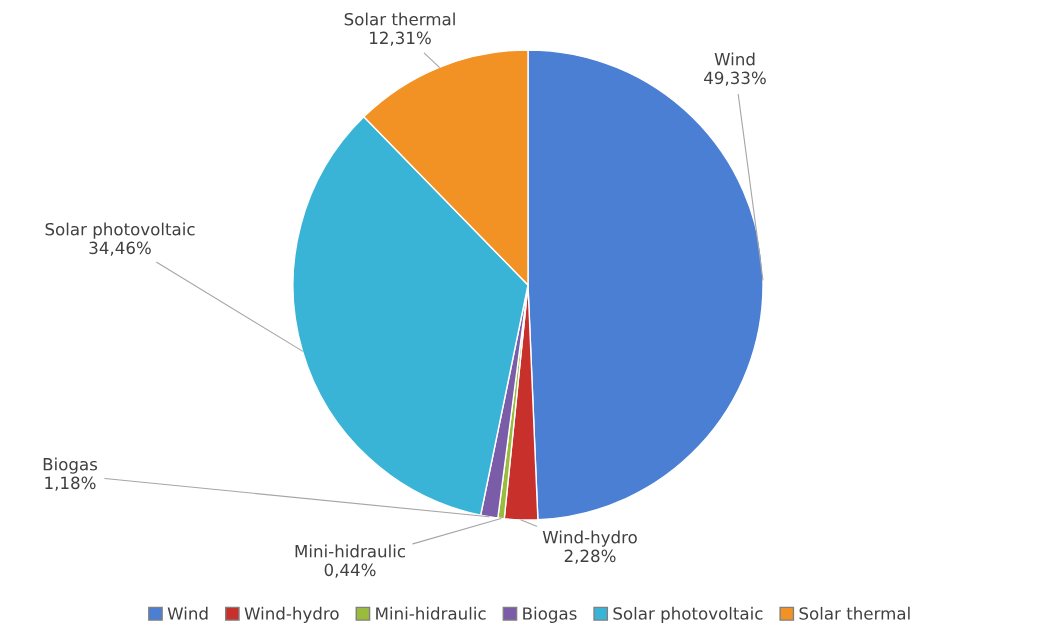 The height and width of the screenshot is (633, 1060). I want to click on legend-label: Mini-hidraulic, so click(431, 613).